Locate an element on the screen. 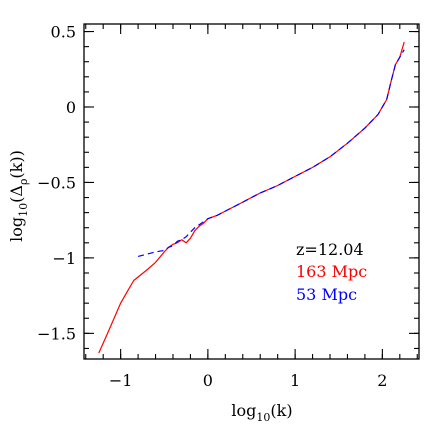  y-tick-label: −1.5 is located at coordinates (56, 333).